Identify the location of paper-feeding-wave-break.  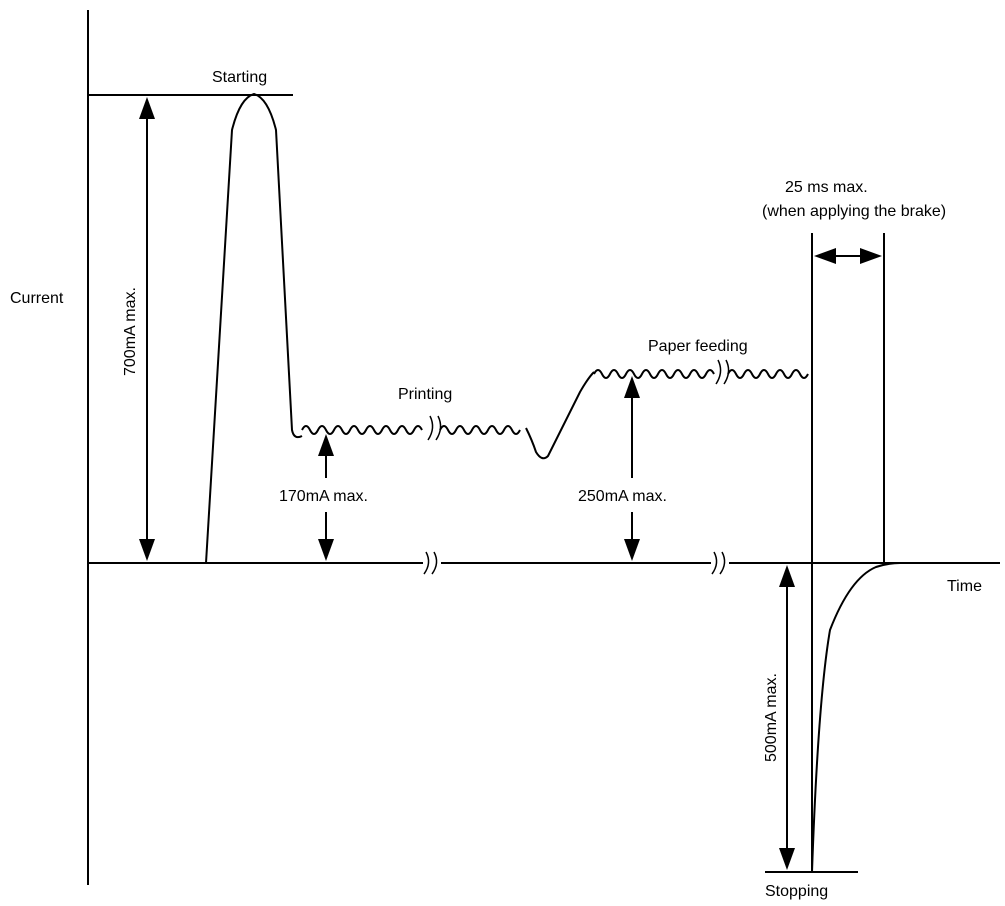
(722, 372).